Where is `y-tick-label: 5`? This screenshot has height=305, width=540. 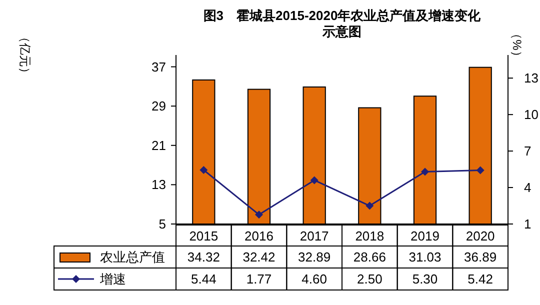
y-tick-label: 5 is located at coordinates (162, 224).